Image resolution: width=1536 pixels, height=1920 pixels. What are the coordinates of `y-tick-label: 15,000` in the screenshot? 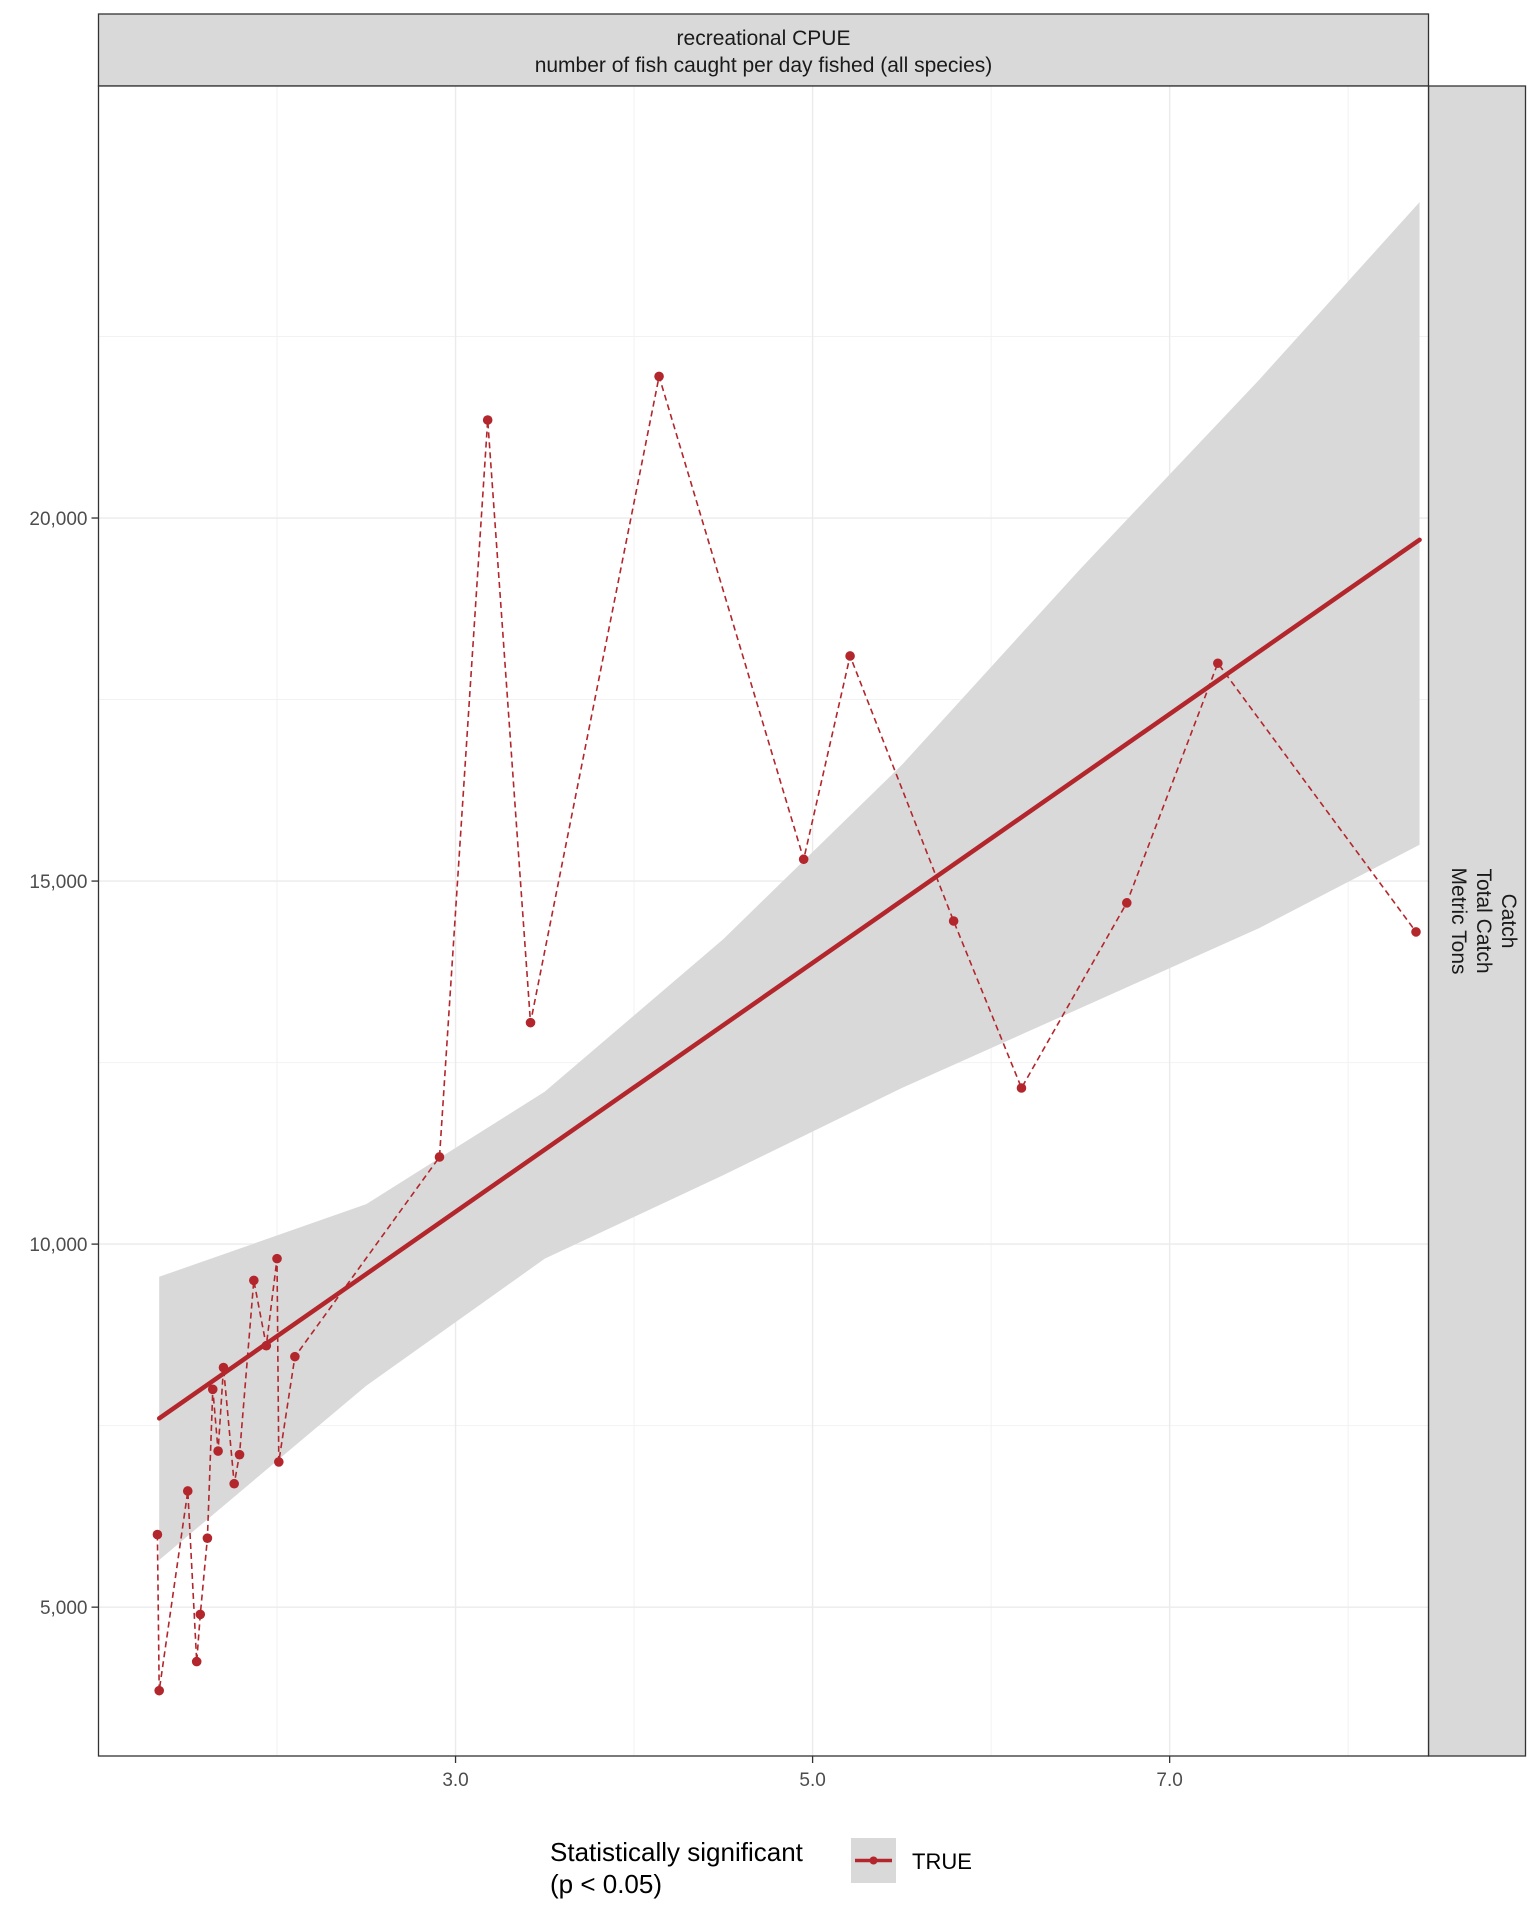 It's located at (58, 882).